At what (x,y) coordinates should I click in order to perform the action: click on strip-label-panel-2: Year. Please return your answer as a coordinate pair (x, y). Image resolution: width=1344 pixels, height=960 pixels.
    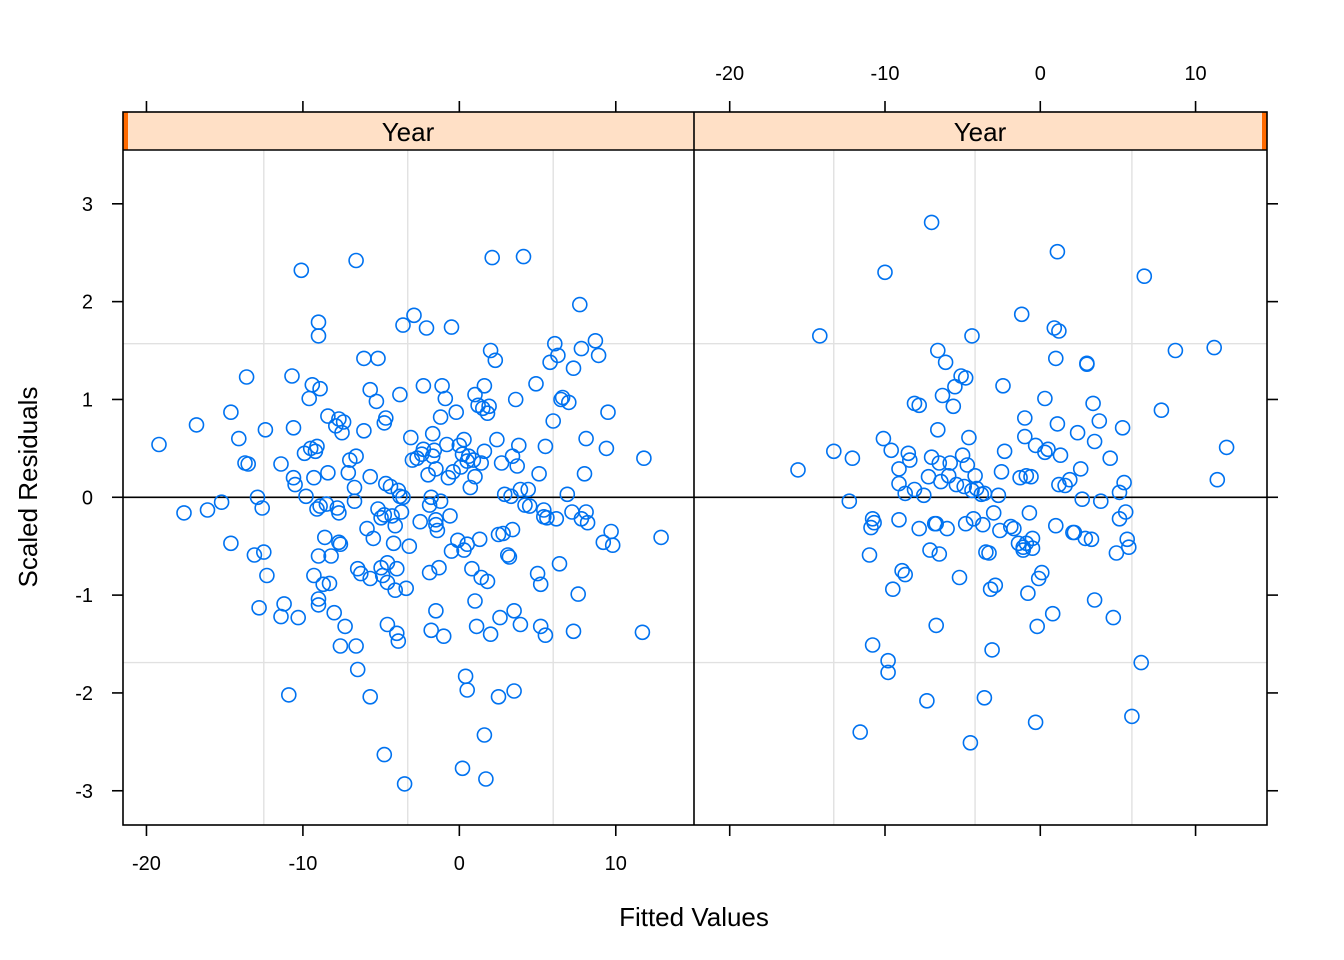
    Looking at the image, I should click on (980, 132).